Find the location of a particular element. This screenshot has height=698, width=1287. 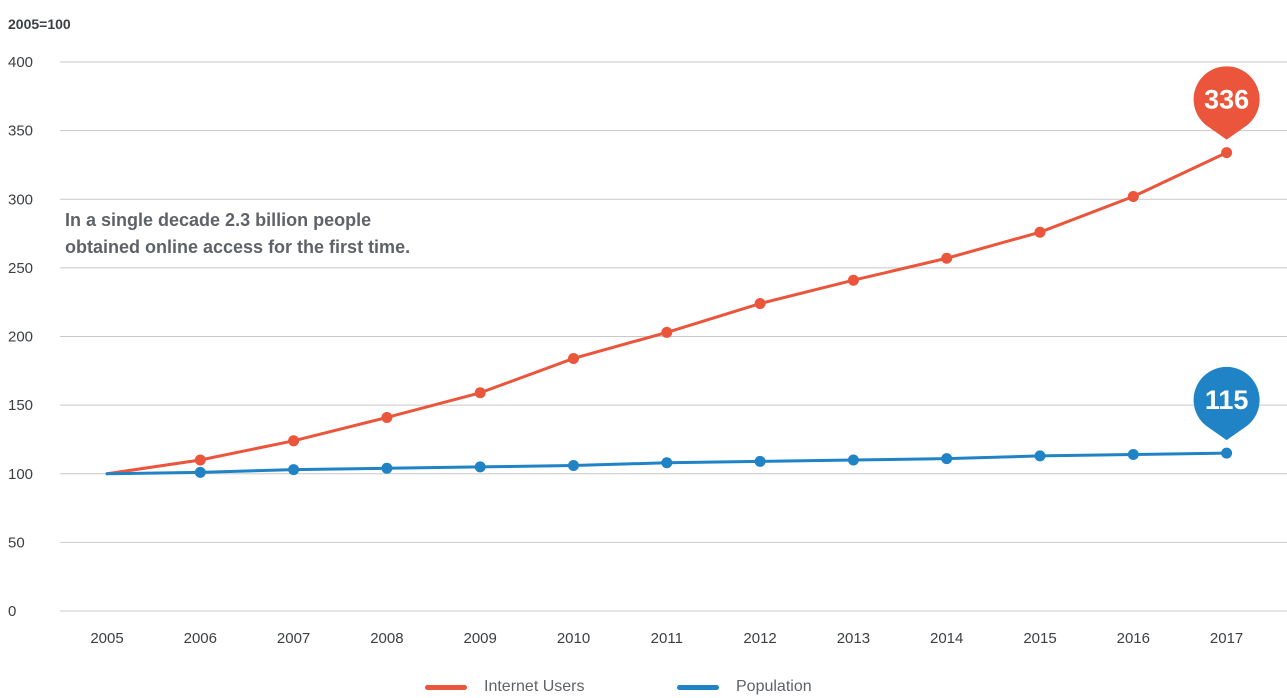

x-tick-label: 2017 is located at coordinates (1226, 638).